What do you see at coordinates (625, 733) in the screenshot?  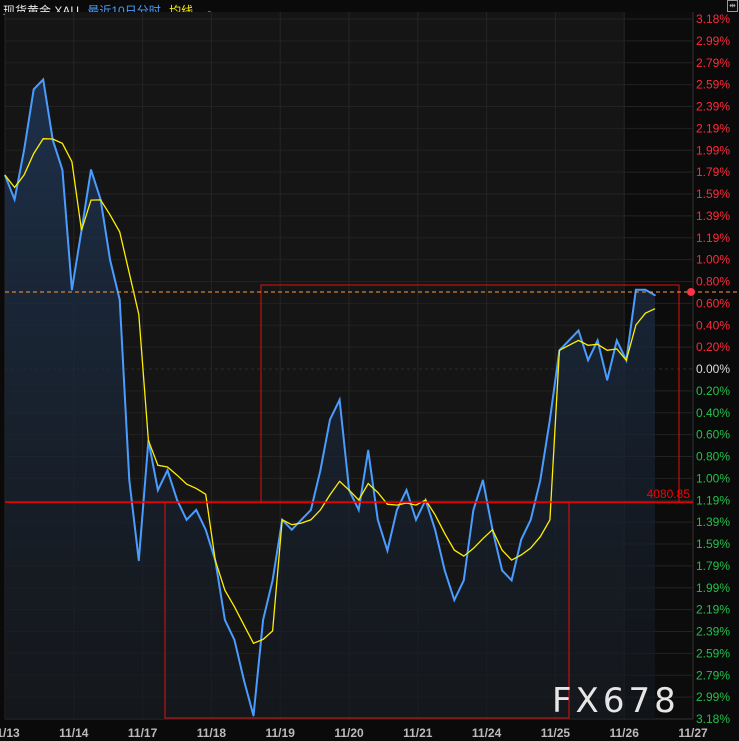 I see `x-tick-label: 11/26` at bounding box center [625, 733].